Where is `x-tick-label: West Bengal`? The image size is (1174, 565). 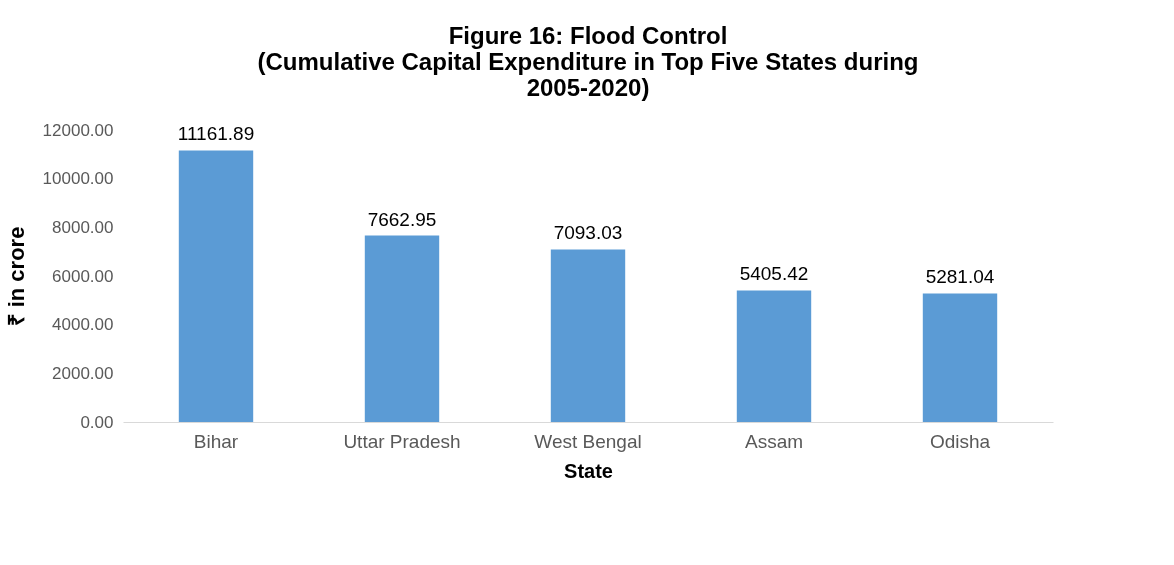
x-tick-label: West Bengal is located at coordinates (588, 441).